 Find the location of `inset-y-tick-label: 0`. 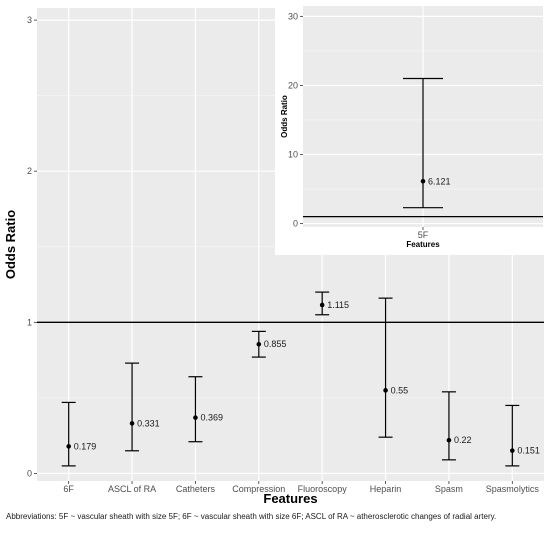

inset-y-tick-label: 0 is located at coordinates (295, 224).